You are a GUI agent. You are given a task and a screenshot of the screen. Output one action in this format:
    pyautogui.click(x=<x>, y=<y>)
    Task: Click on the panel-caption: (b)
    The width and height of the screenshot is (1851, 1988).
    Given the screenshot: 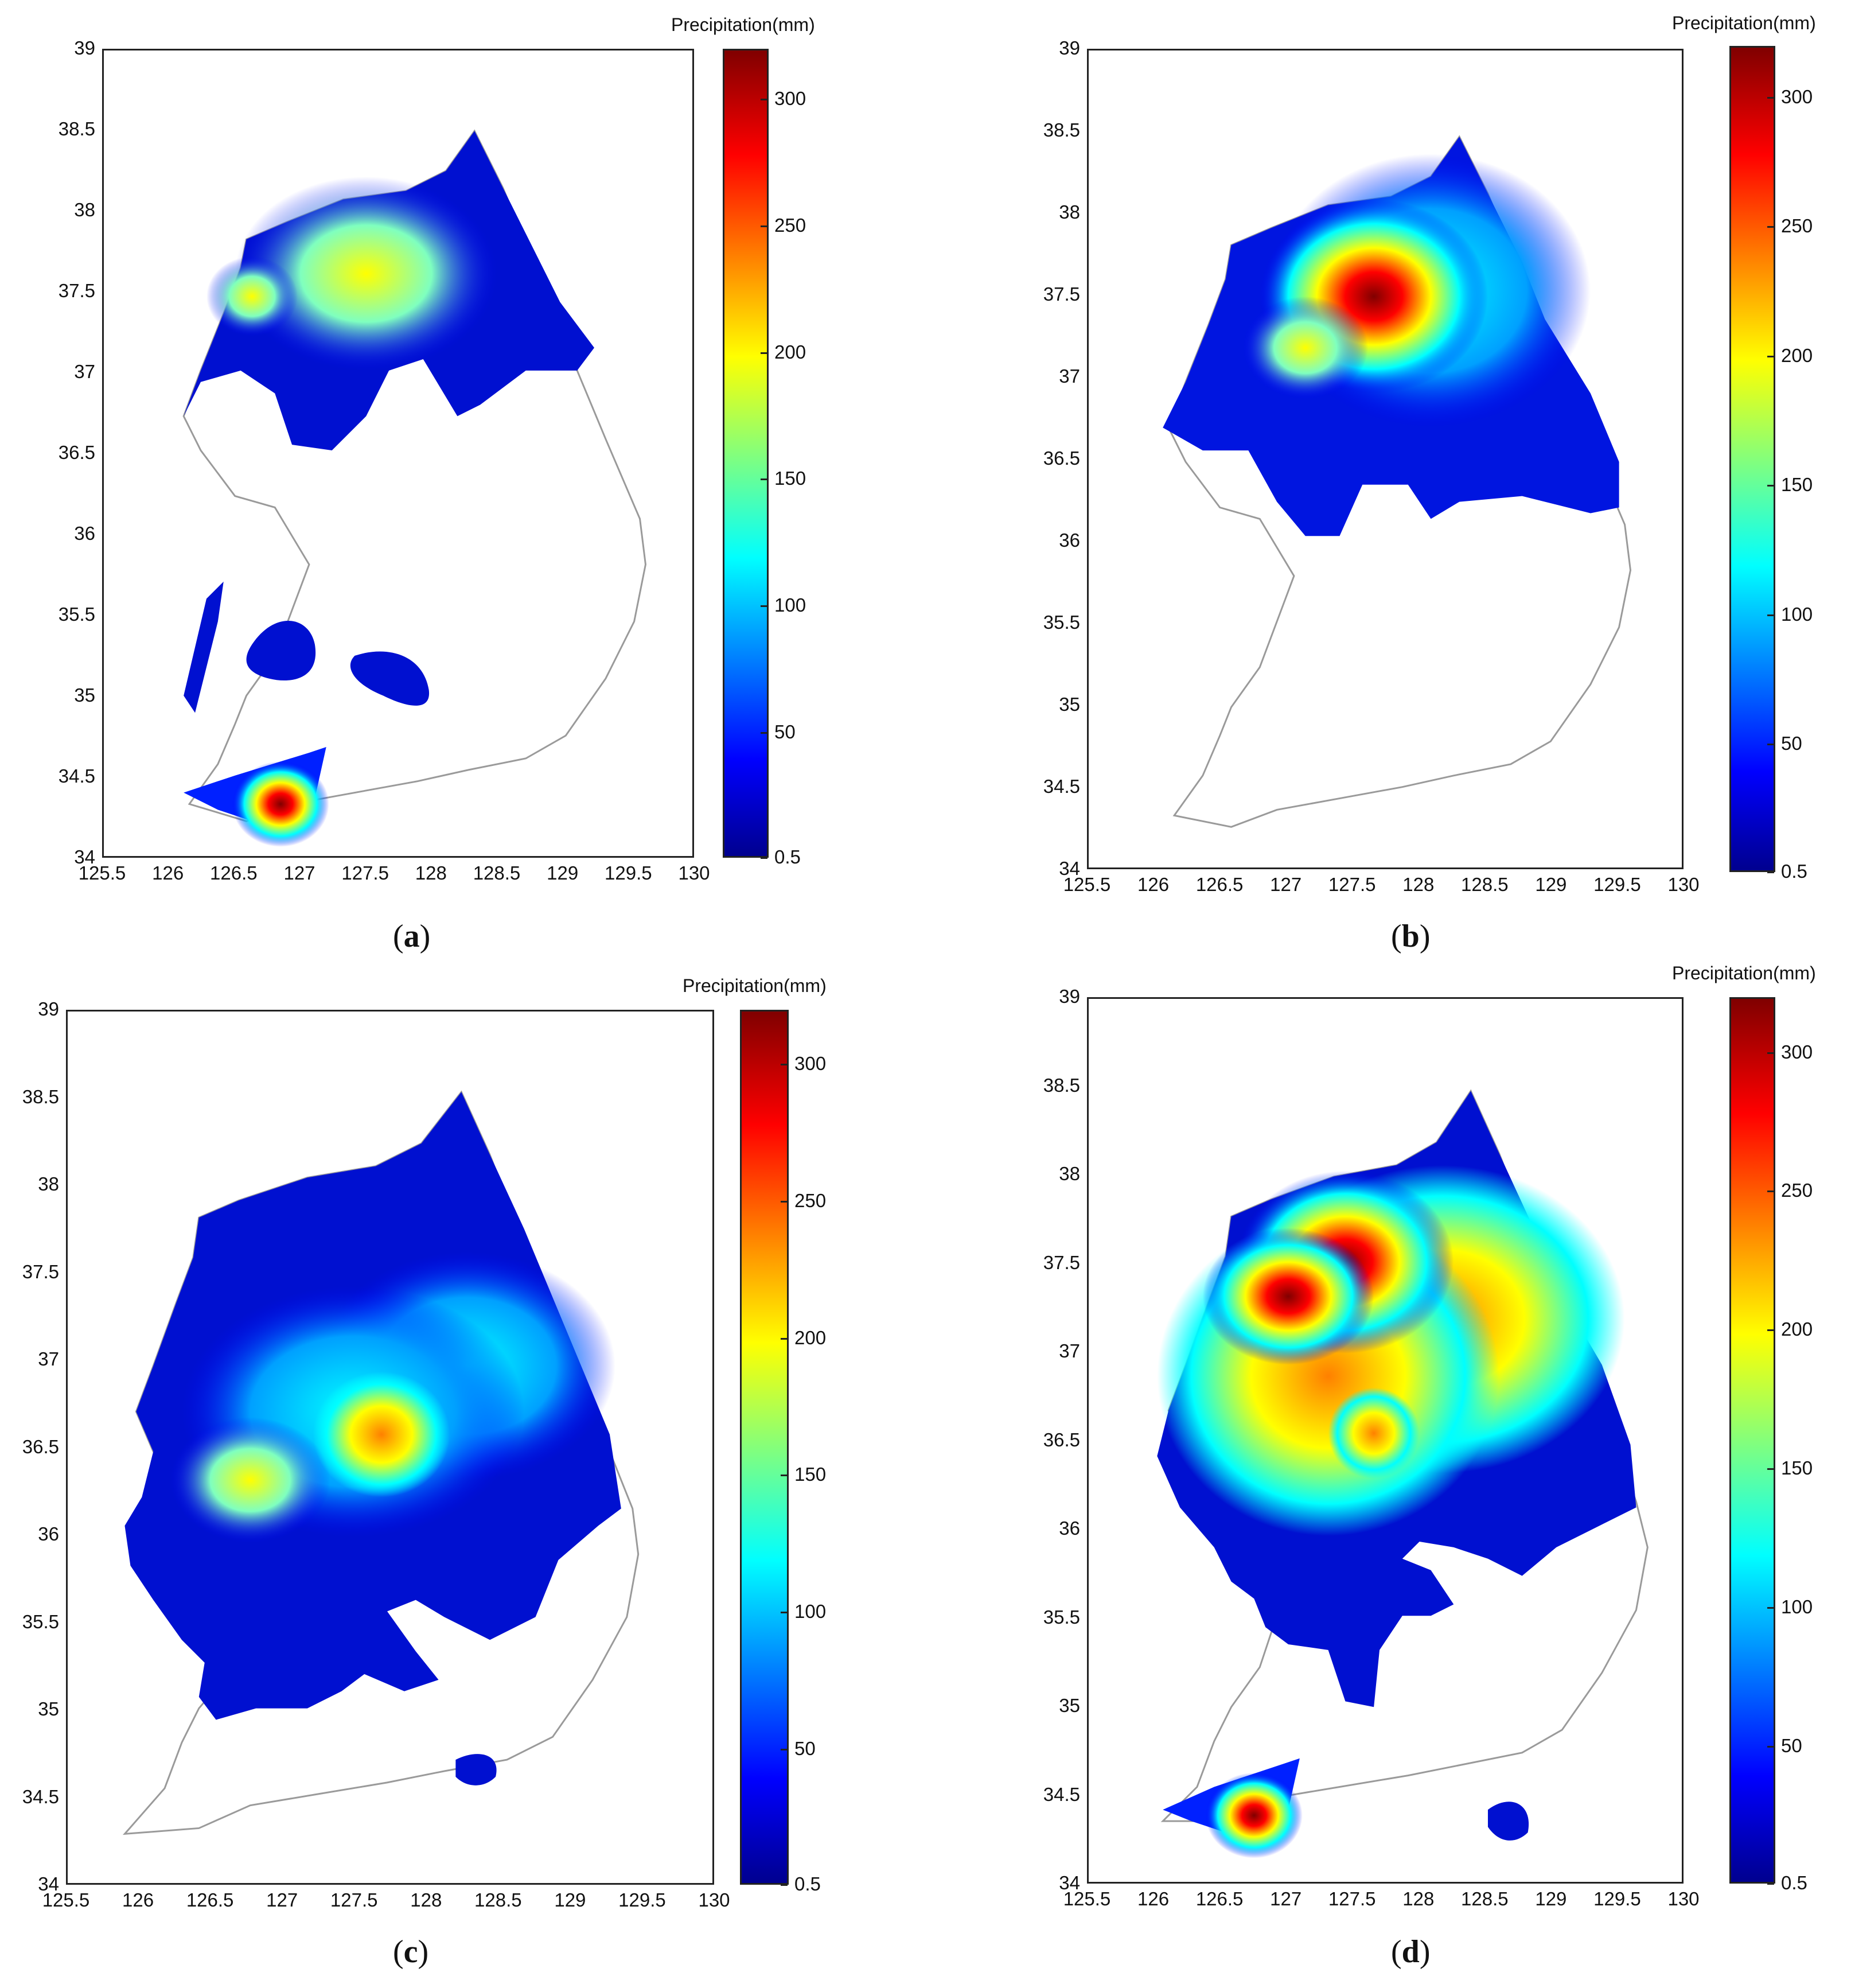 What is the action you would take?
    pyautogui.click(x=1410, y=937)
    